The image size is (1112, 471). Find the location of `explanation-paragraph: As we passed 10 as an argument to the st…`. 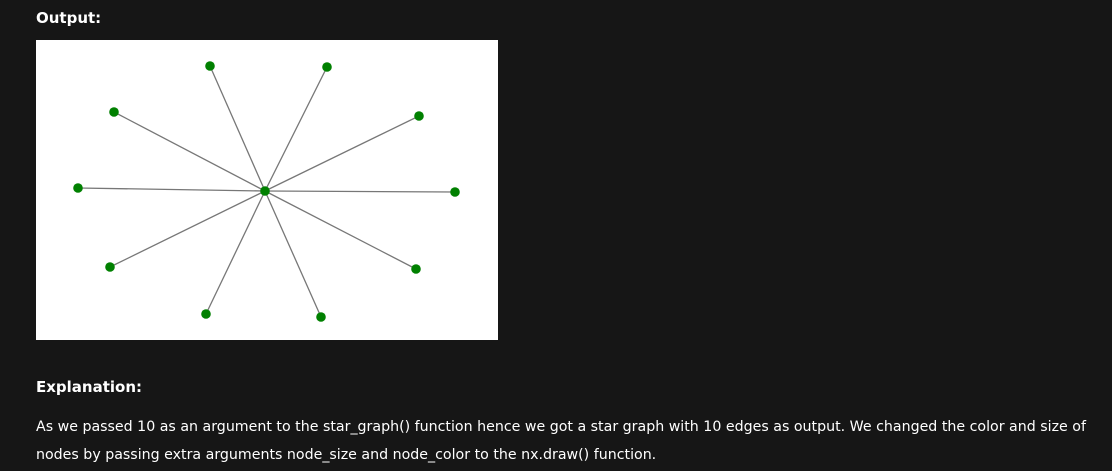

explanation-paragraph: As we passed 10 as an argument to the st… is located at coordinates (561, 441).